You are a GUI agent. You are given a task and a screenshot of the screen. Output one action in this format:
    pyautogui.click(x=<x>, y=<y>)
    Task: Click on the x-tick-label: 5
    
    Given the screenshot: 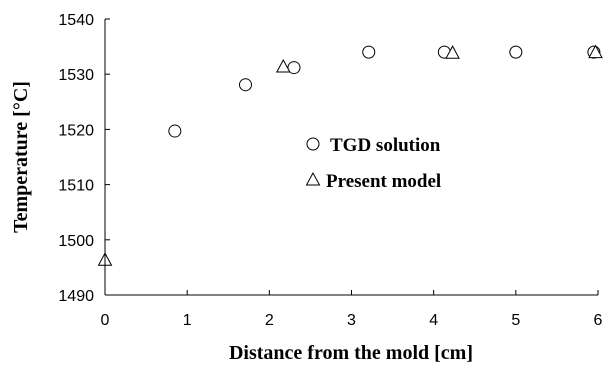 What is the action you would take?
    pyautogui.click(x=515, y=320)
    